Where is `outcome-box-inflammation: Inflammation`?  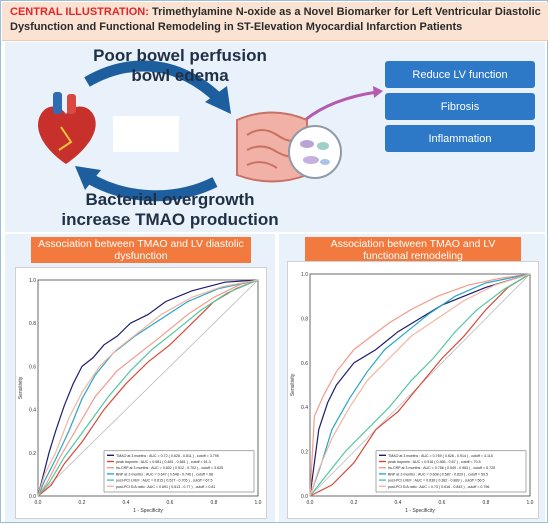
outcome-box-inflammation: Inflammation is located at coordinates (460, 138).